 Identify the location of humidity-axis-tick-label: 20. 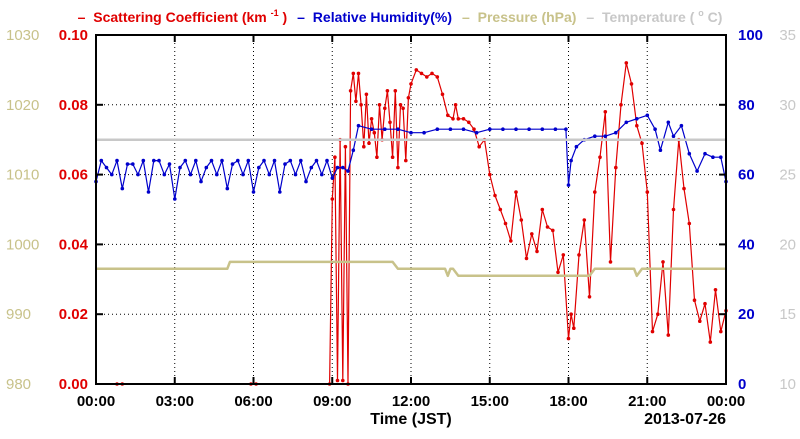
(746, 314).